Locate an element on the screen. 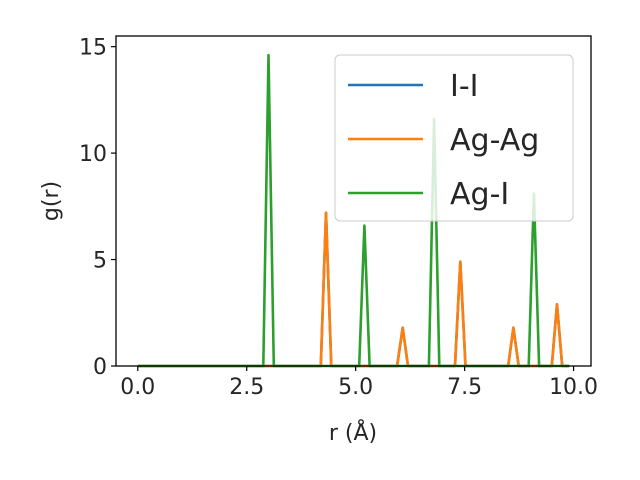 The image size is (640, 480). y-tick-label: 0 is located at coordinates (100, 367).